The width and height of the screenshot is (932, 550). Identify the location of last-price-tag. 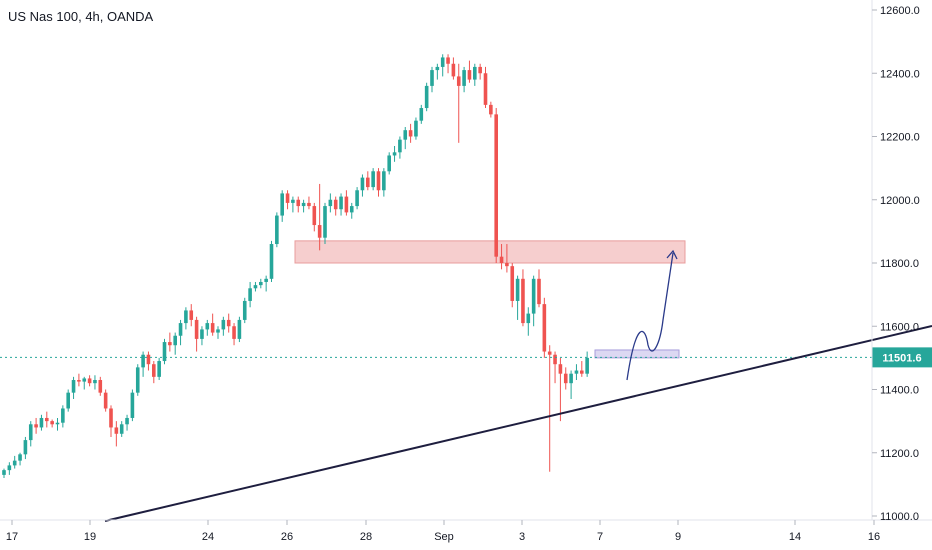
(902, 357).